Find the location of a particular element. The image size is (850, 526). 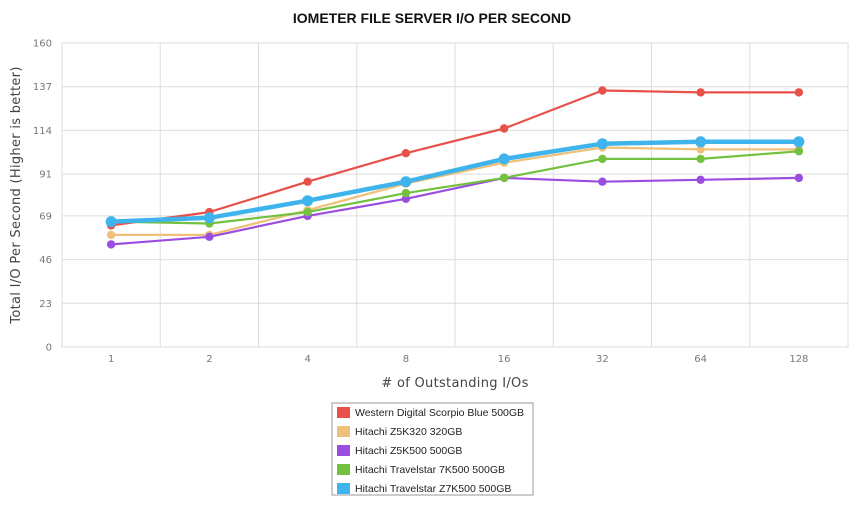

y-tick-label: 46 is located at coordinates (45, 260).